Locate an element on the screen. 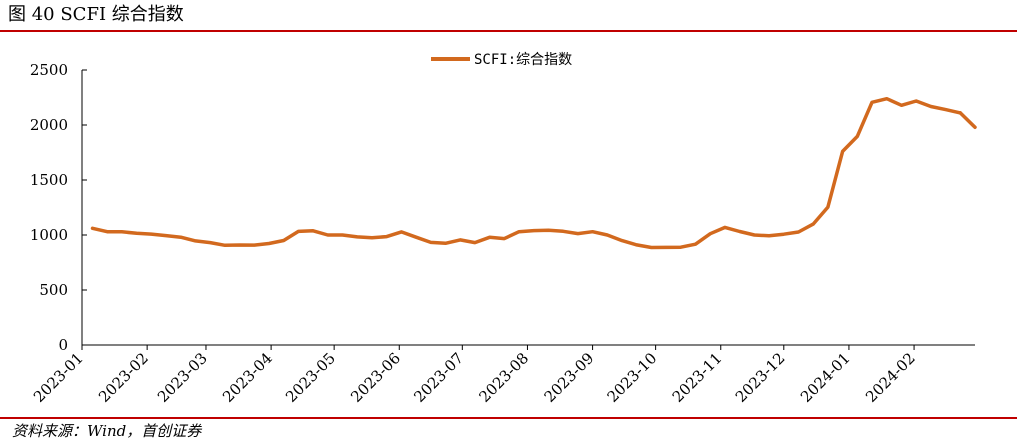  x-tick-label: 2023-02 is located at coordinates (123, 377).